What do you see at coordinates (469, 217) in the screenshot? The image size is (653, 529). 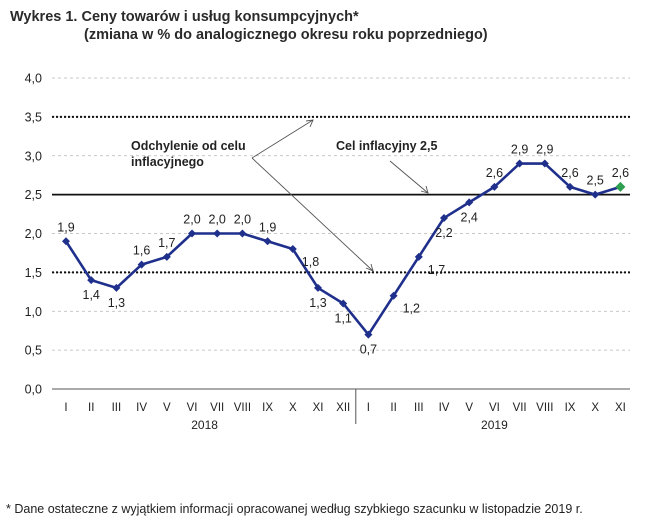 I see `data-label: 2,4` at bounding box center [469, 217].